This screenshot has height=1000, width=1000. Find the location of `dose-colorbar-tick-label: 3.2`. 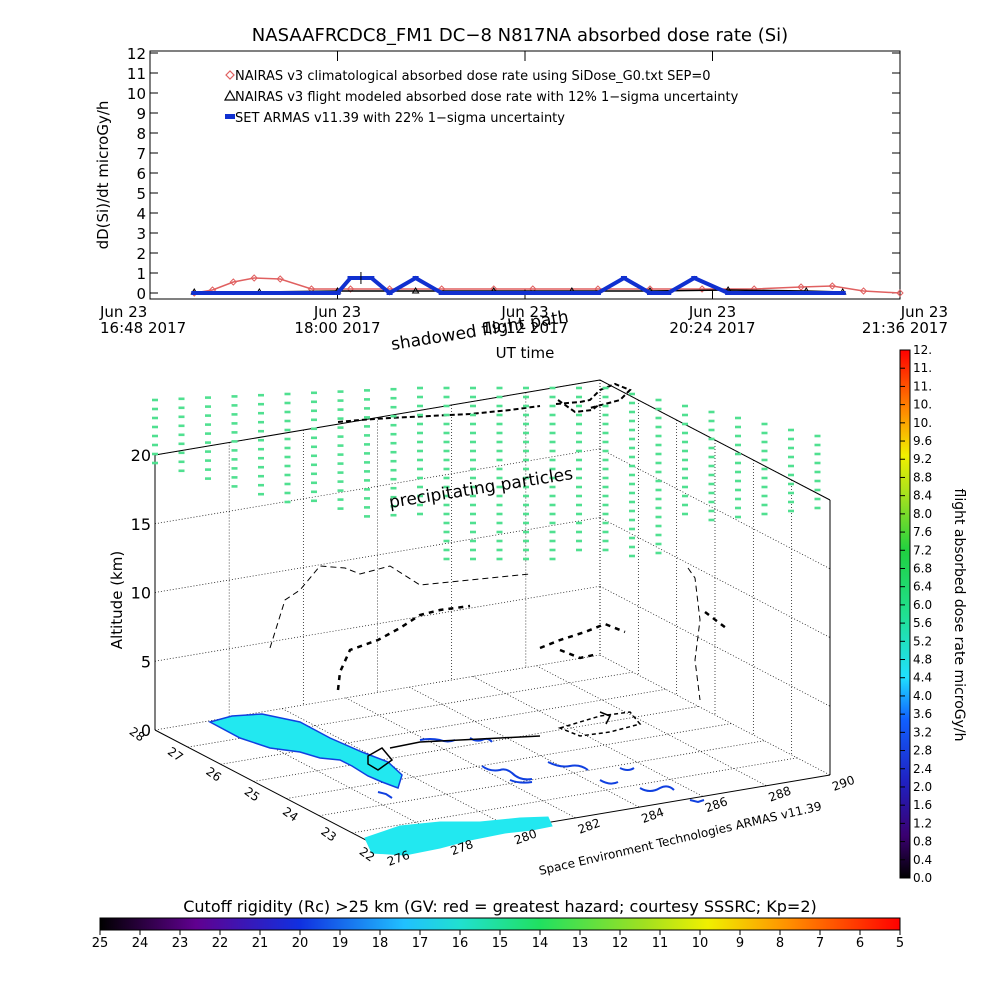

dose-colorbar-tick-label: 3.2 is located at coordinates (922, 732).